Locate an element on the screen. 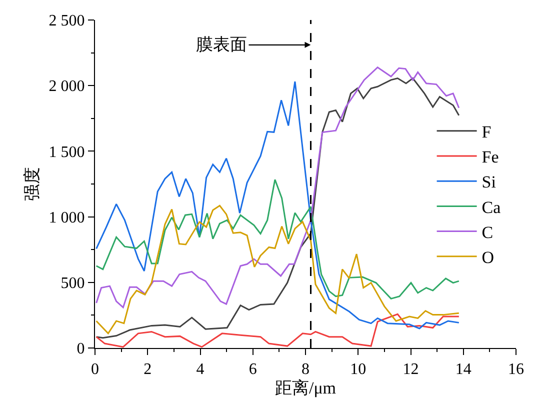 Image resolution: width=554 pixels, height=406 pixels. annotation: 膜表面 is located at coordinates (221, 44).